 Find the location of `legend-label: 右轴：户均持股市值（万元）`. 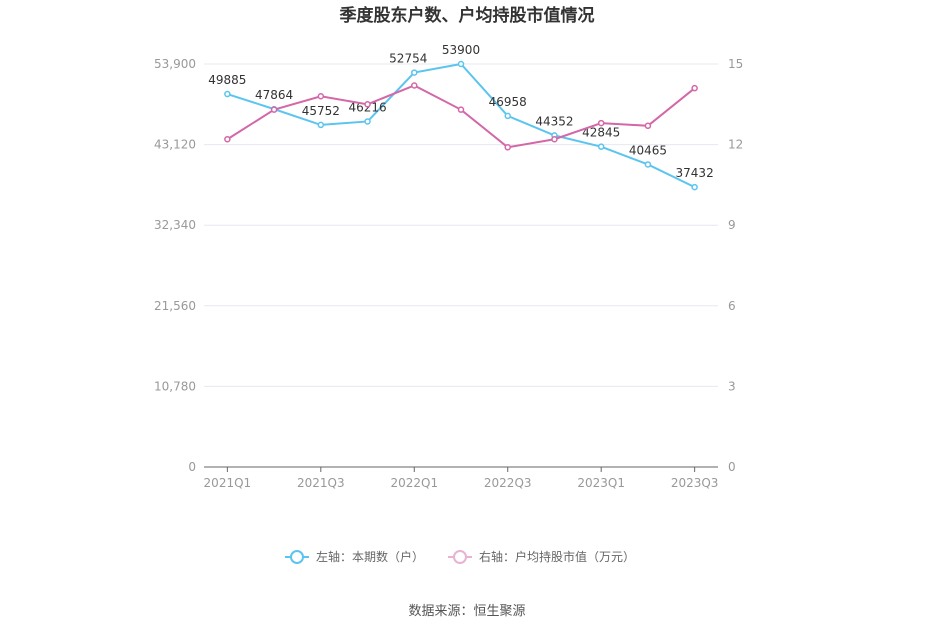

legend-label: 右轴：户均持股市值（万元） is located at coordinates (557, 556).